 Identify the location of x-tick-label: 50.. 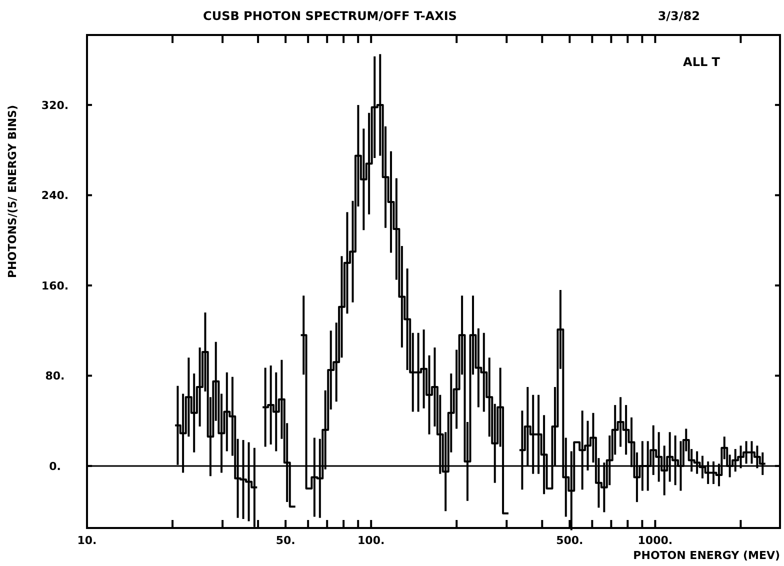
(286, 540).